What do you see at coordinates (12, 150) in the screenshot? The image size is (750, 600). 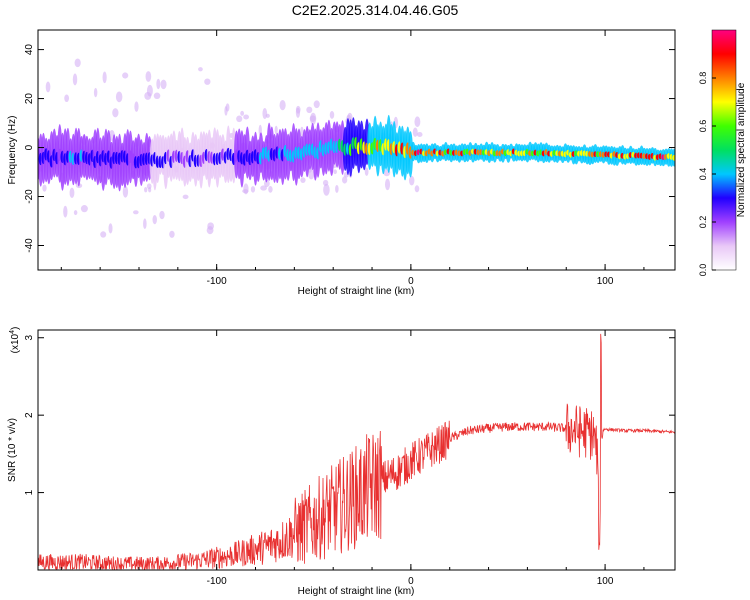 I see `spectrogram-y-label: Frequency (Hz)` at bounding box center [12, 150].